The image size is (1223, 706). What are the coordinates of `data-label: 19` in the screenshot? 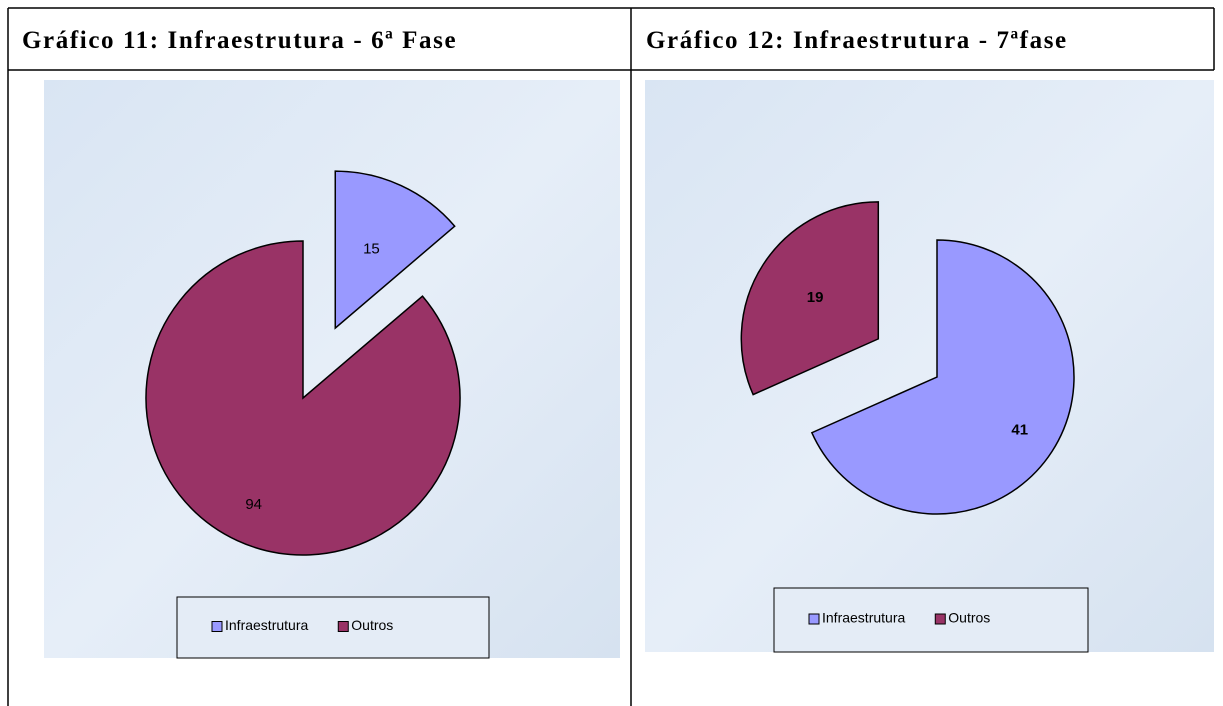 It's located at (815, 297).